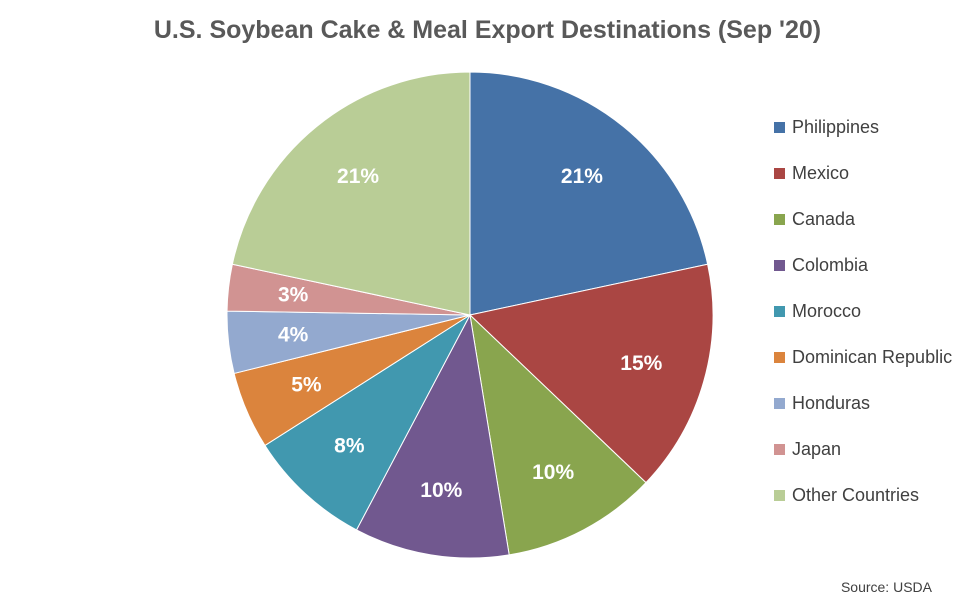 Image resolution: width=975 pixels, height=601 pixels. What do you see at coordinates (306, 385) in the screenshot?
I see `slice-label-dominican-republic: 5%` at bounding box center [306, 385].